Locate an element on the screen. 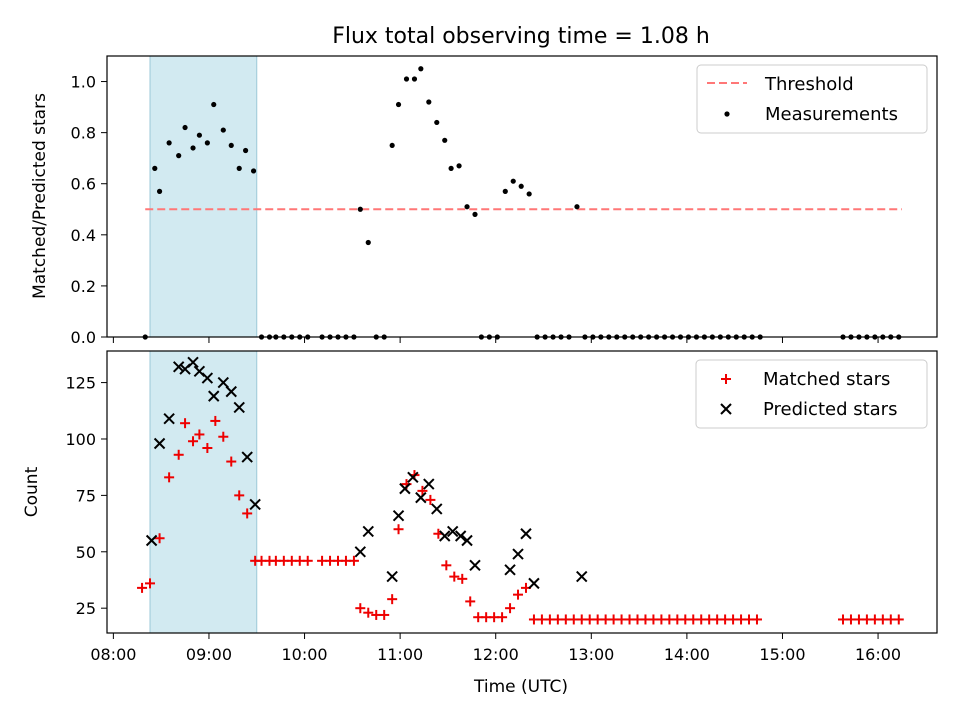  top-y-tick-label: 1.0 is located at coordinates (83, 82).